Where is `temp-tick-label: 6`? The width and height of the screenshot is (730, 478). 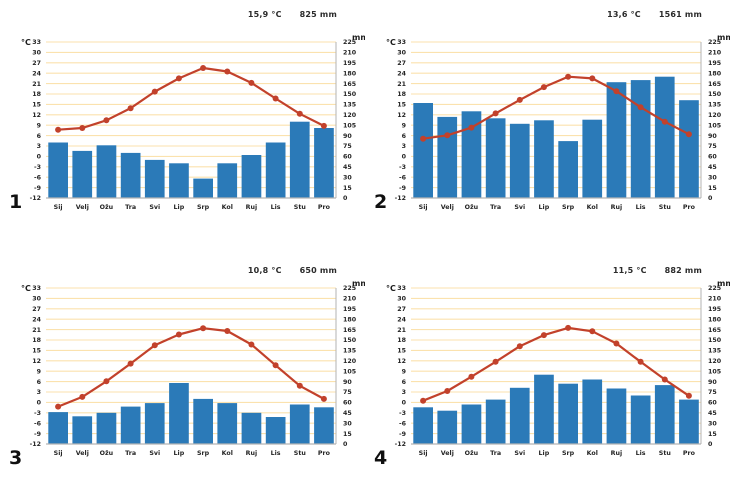 temp-tick-label: 6 is located at coordinates (39, 136).